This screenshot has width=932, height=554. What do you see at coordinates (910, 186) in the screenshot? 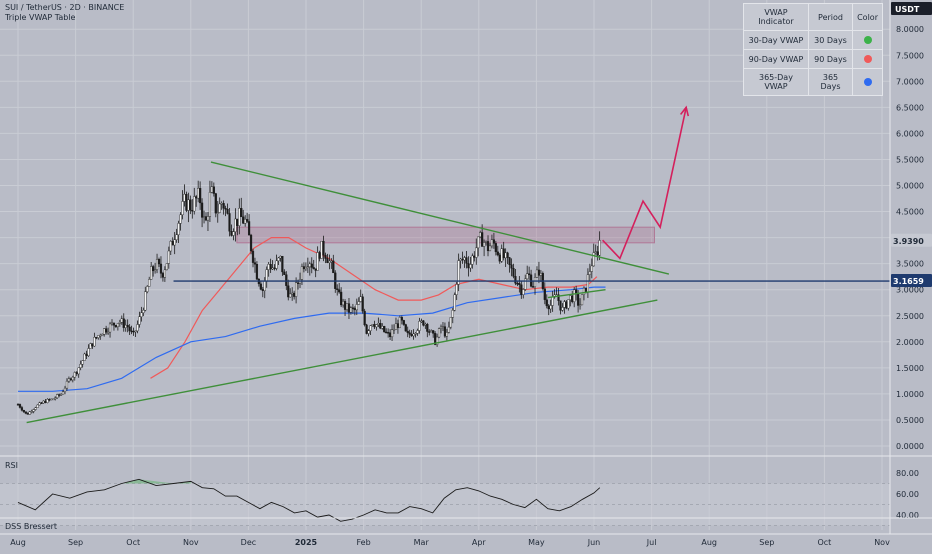
I see `y-tick-label: 5.0000` at bounding box center [910, 186].